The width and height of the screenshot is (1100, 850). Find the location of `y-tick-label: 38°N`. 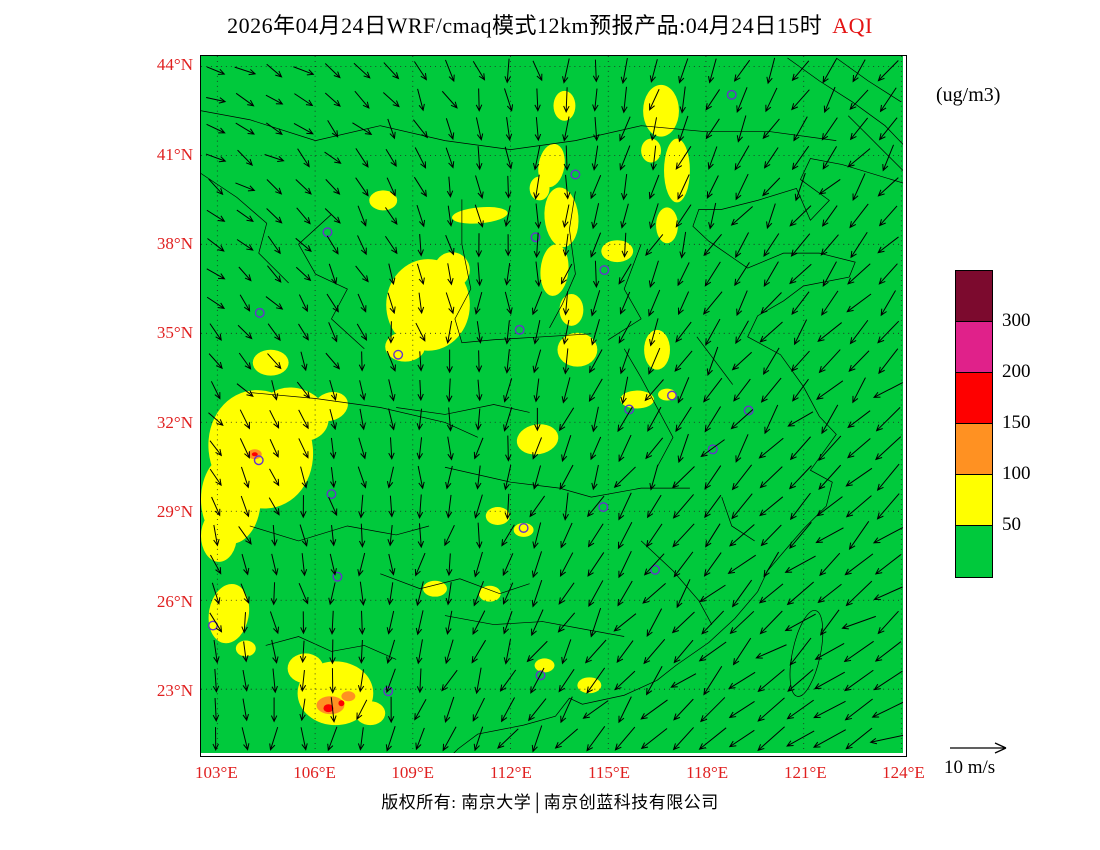

y-tick-label: 38°N is located at coordinates (174, 244).